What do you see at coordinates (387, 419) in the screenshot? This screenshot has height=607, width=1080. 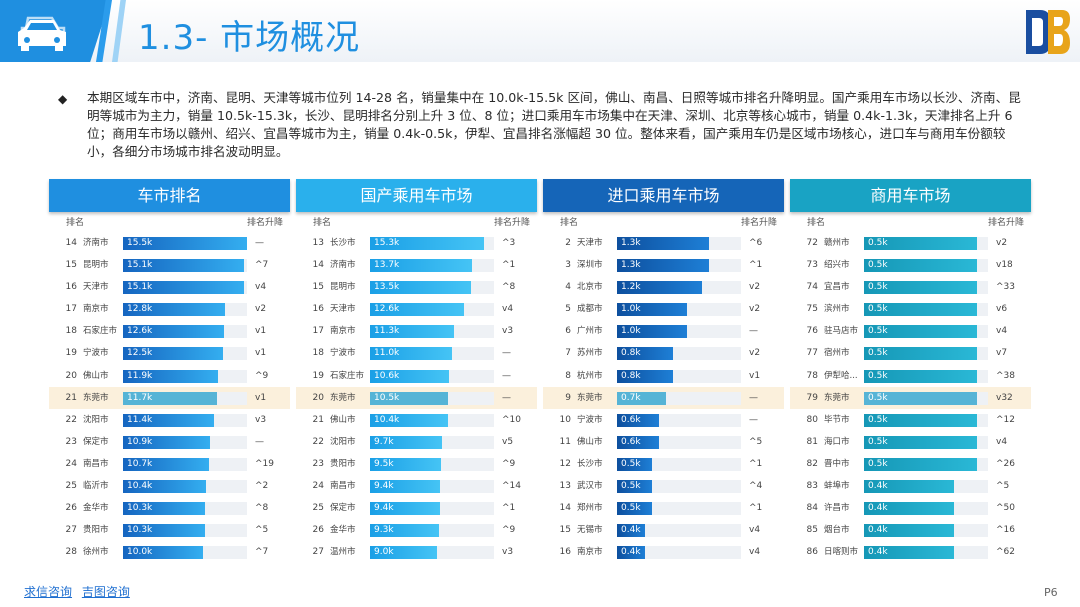 I see `sales-value: 10.4k` at bounding box center [387, 419].